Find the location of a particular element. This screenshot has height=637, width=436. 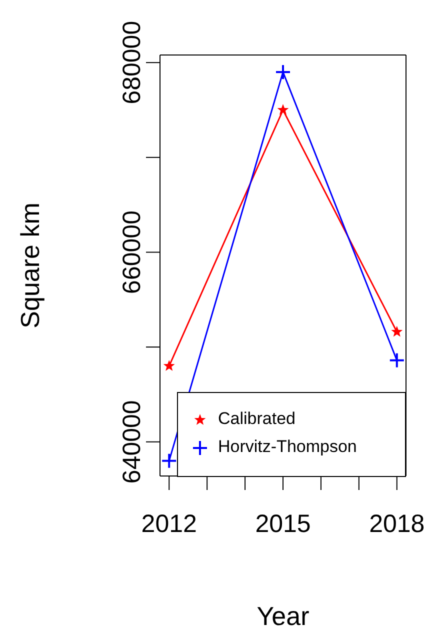

y-axis-title: Square km is located at coordinates (30, 265).